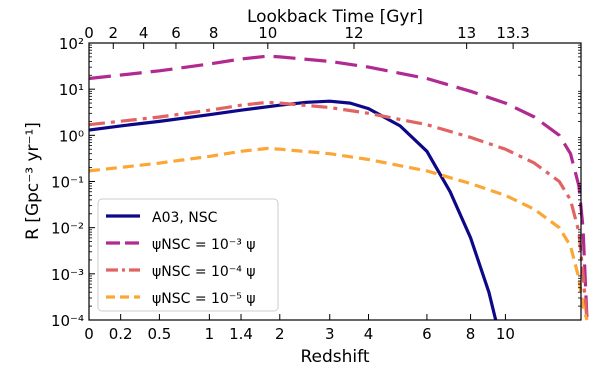  I want to click on x-tick-label: 0.2, so click(121, 334).